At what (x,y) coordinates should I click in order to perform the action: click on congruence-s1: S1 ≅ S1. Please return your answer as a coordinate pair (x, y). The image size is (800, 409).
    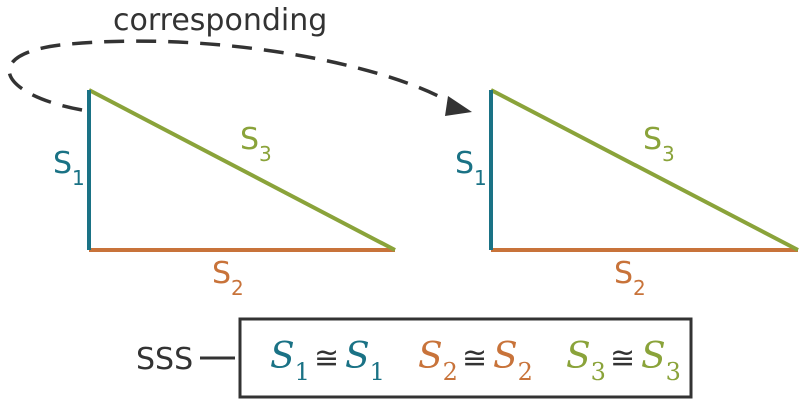
    Looking at the image, I should click on (327, 361).